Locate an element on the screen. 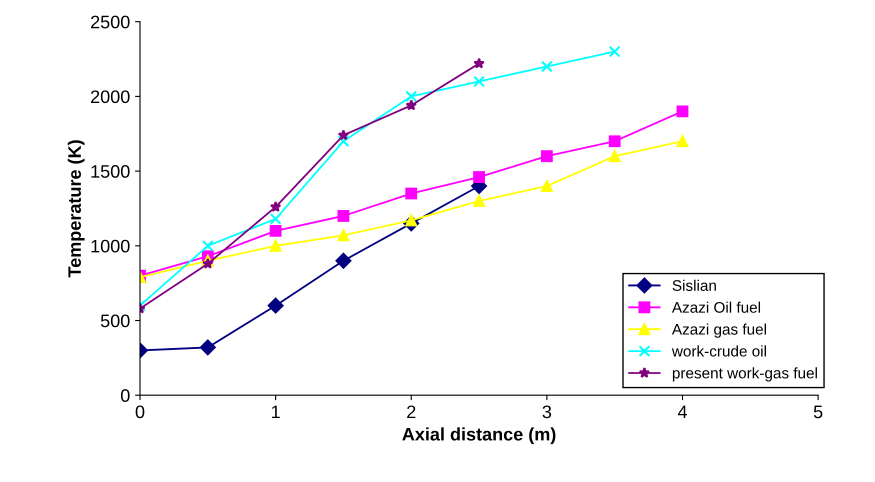  legend-label: Sislian is located at coordinates (694, 285).